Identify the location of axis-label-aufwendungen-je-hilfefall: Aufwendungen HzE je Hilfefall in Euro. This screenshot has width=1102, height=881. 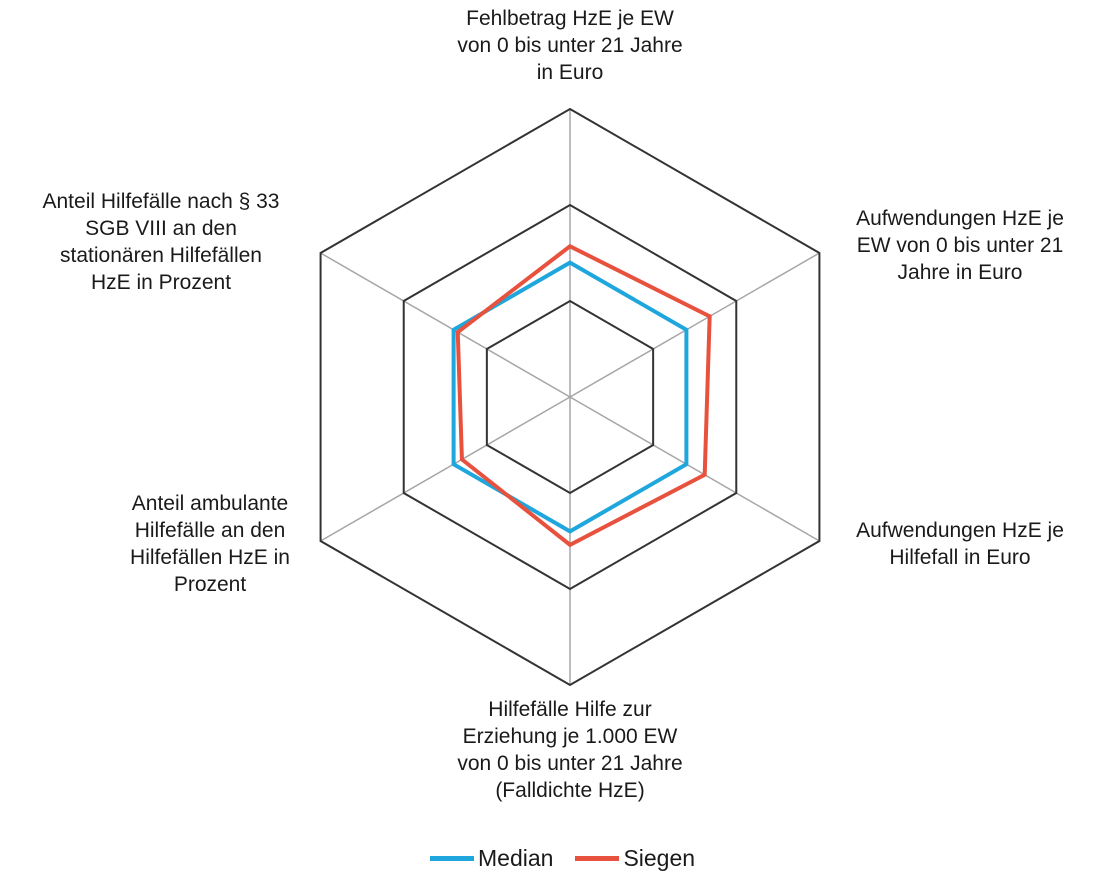
(960, 544).